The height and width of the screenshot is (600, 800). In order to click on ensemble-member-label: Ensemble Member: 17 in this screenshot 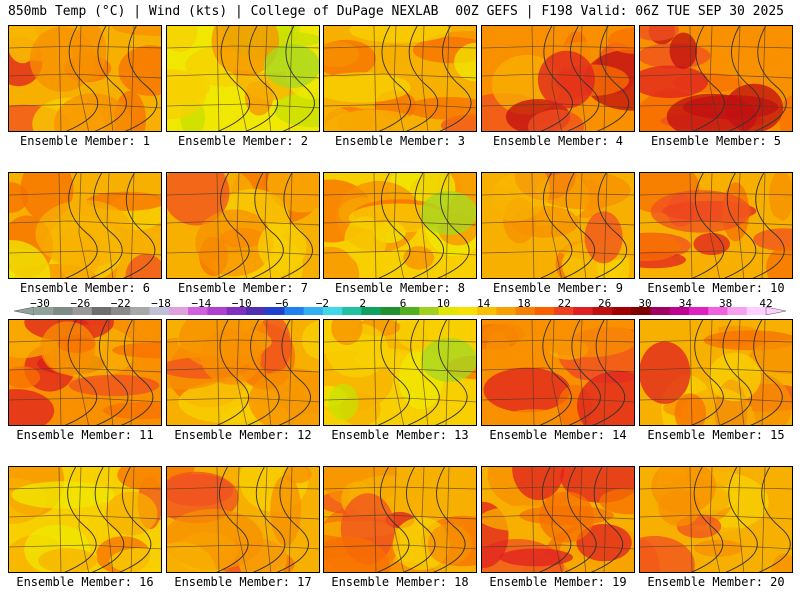, I will do `click(243, 582)`.